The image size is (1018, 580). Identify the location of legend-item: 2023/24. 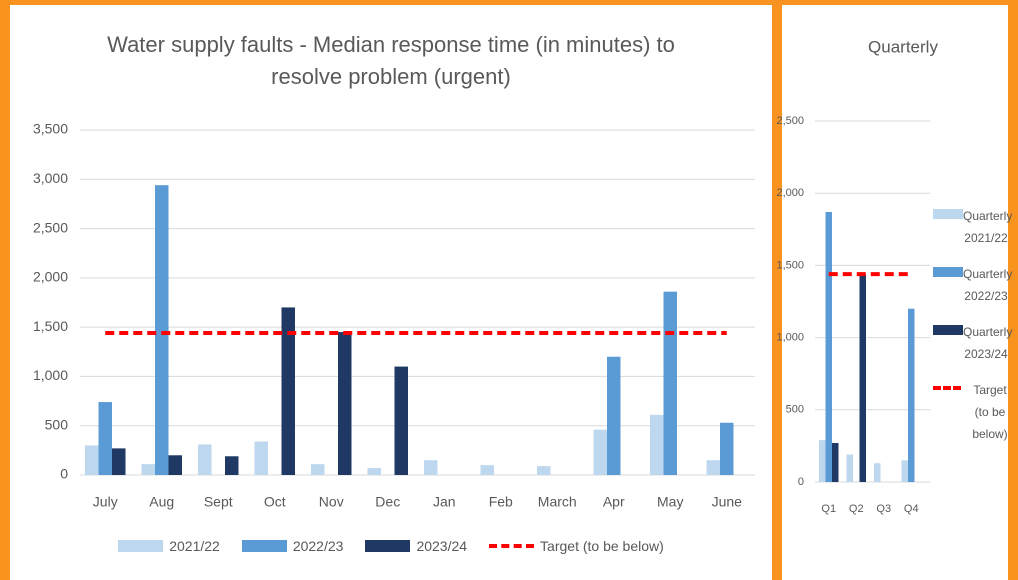
(416, 546).